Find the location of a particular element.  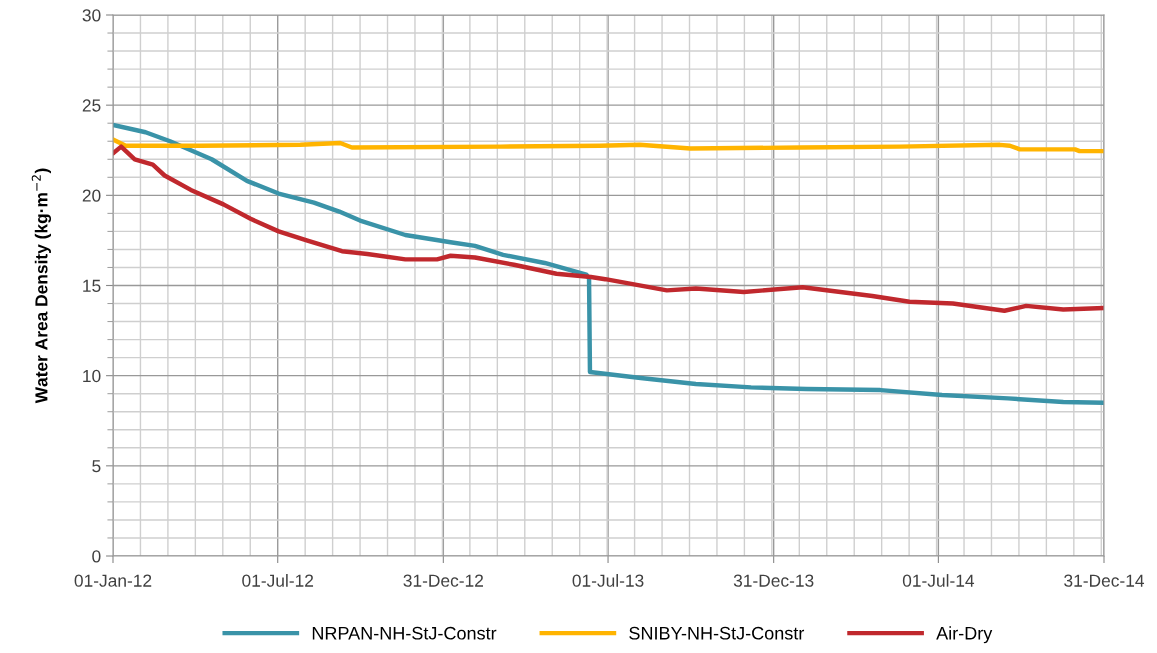

x-tick-label: 01-Jul-14 is located at coordinates (938, 580).